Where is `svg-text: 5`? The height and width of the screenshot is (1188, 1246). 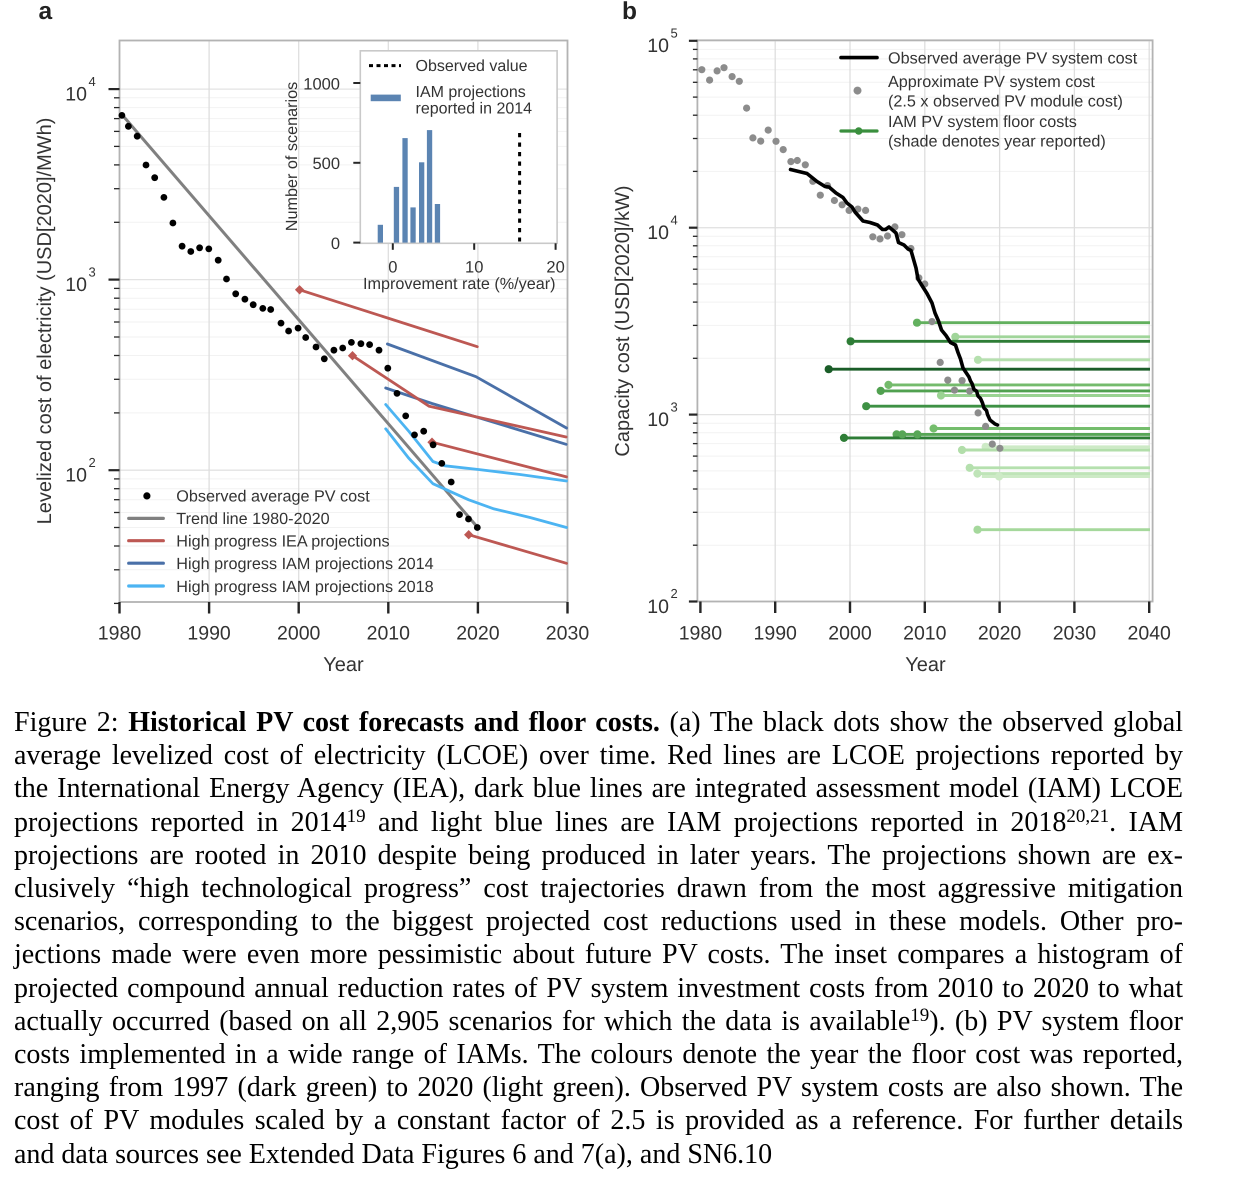 svg-text: 5 is located at coordinates (674, 33).